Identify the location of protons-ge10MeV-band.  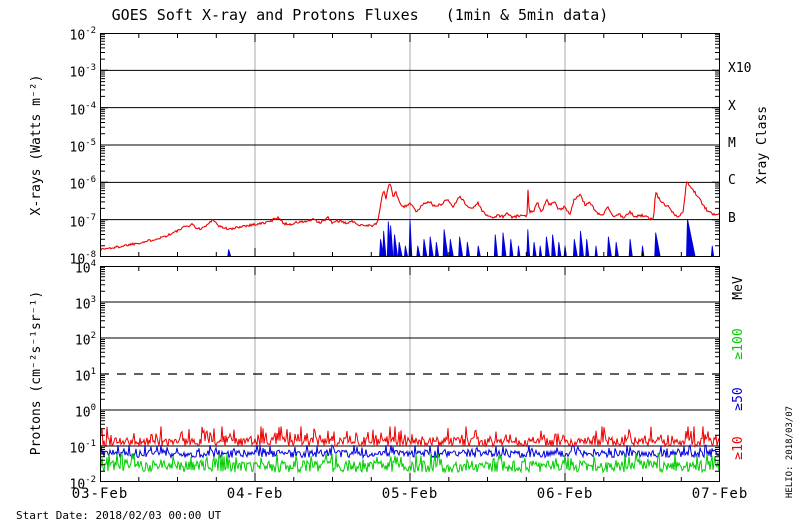
(410, 437).